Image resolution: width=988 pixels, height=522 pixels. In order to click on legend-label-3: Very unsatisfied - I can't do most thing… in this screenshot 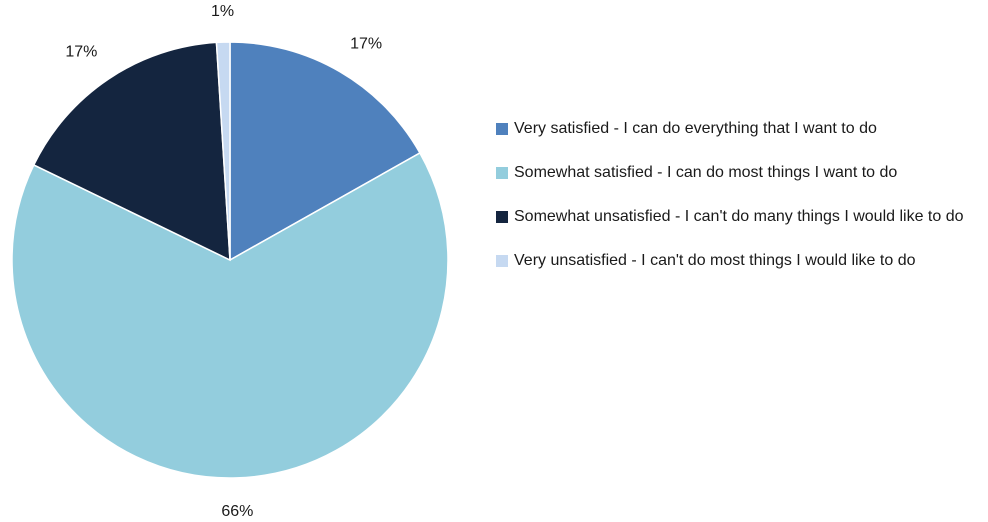, I will do `click(715, 260)`.